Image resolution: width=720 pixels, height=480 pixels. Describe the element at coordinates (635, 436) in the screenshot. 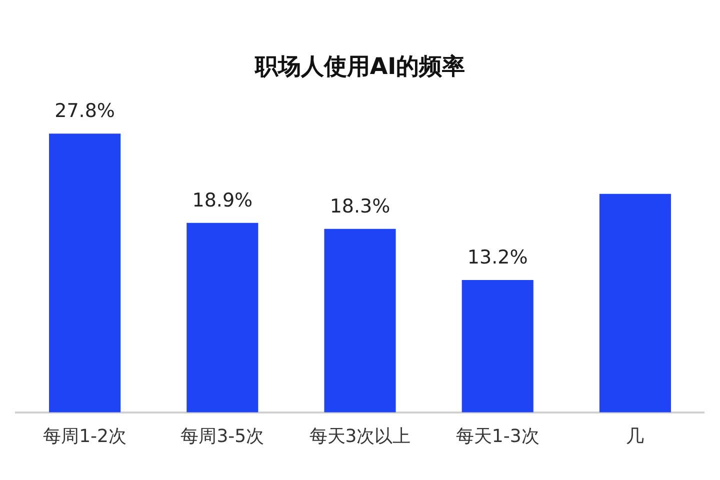

I see `x-tick-label: 几` at that location.